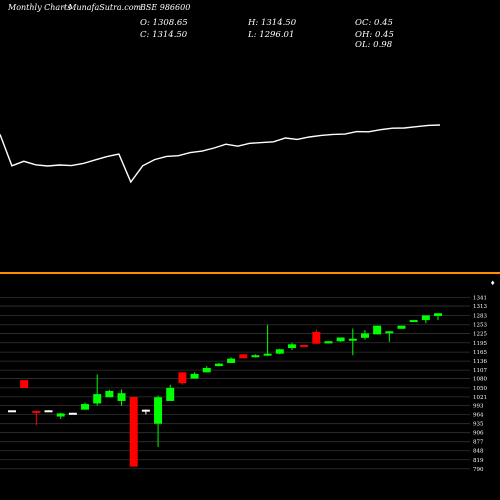  What do you see at coordinates (480, 298) in the screenshot?
I see `y-tick-label: 1341` at bounding box center [480, 298].